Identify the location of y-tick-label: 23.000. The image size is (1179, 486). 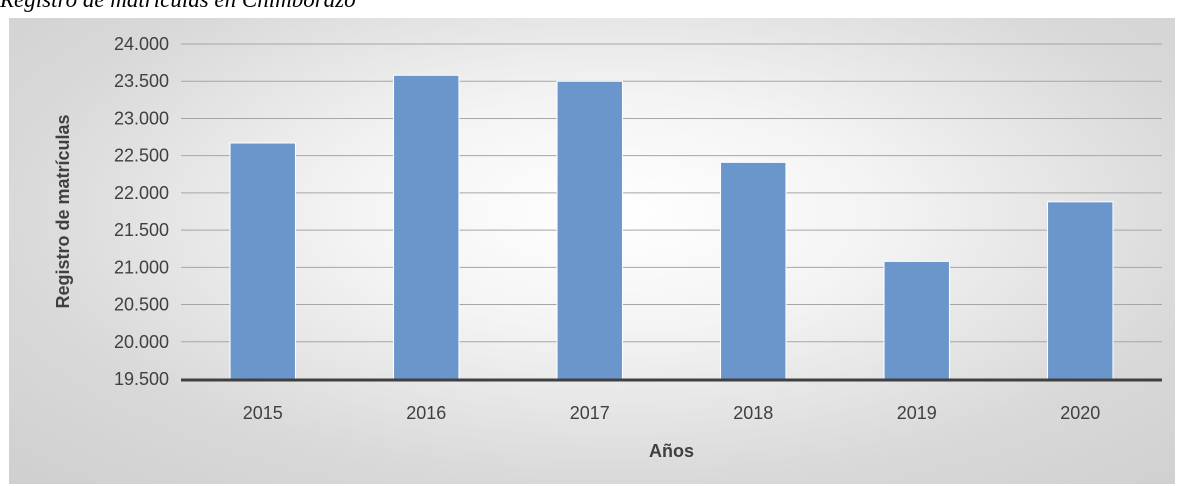
(141, 118).